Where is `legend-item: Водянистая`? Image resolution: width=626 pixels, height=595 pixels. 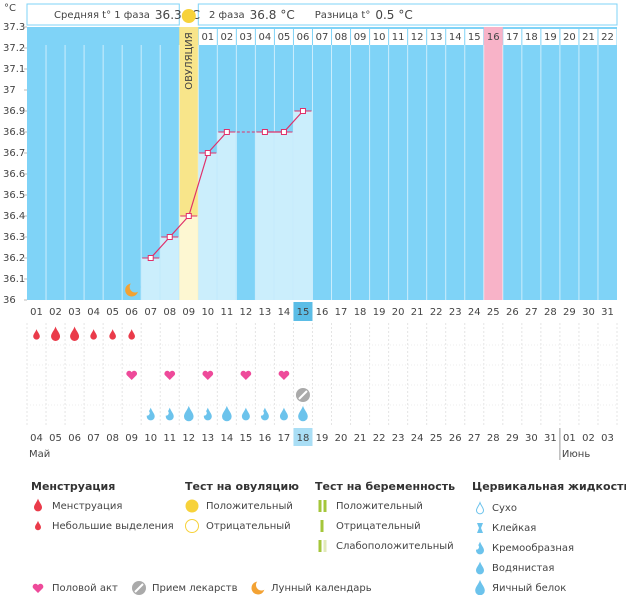
legend-item: Водянистая is located at coordinates (523, 568).